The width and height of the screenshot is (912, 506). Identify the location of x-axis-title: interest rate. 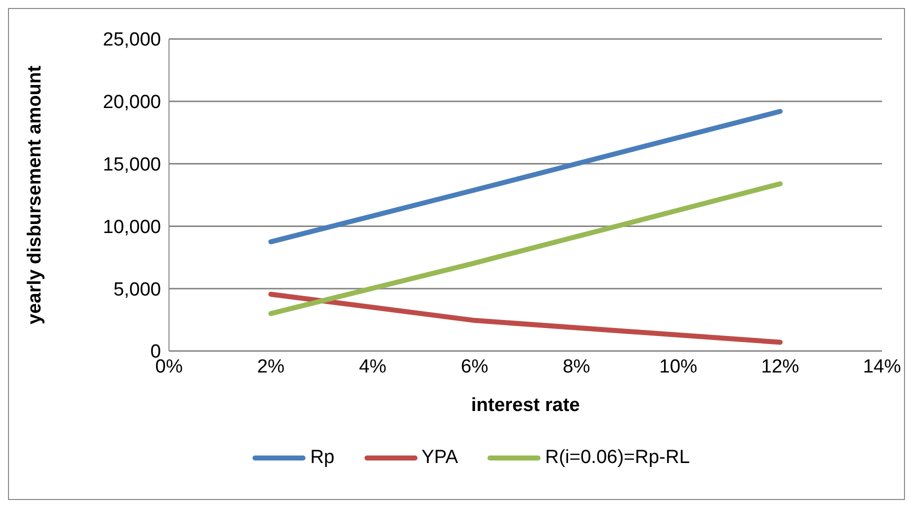
(525, 405).